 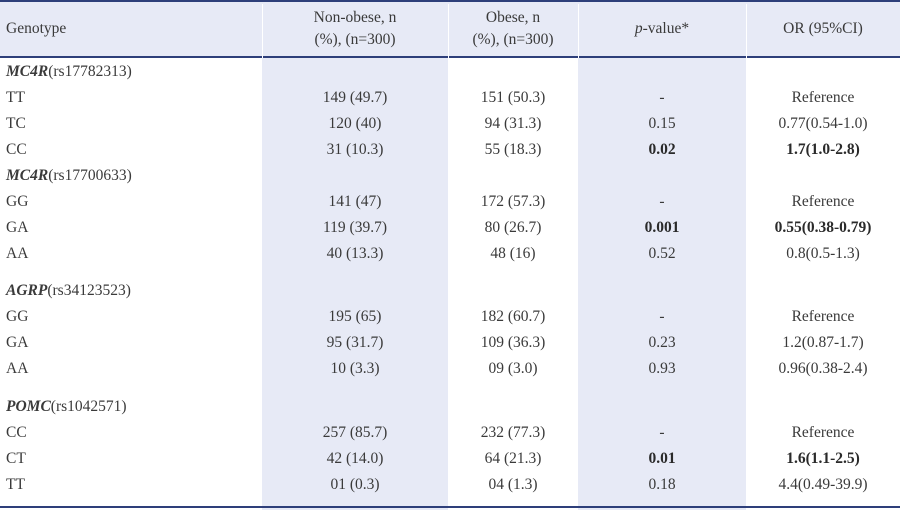 I want to click on gene-group-label: POMC(rs1042571), so click(x=66, y=407).